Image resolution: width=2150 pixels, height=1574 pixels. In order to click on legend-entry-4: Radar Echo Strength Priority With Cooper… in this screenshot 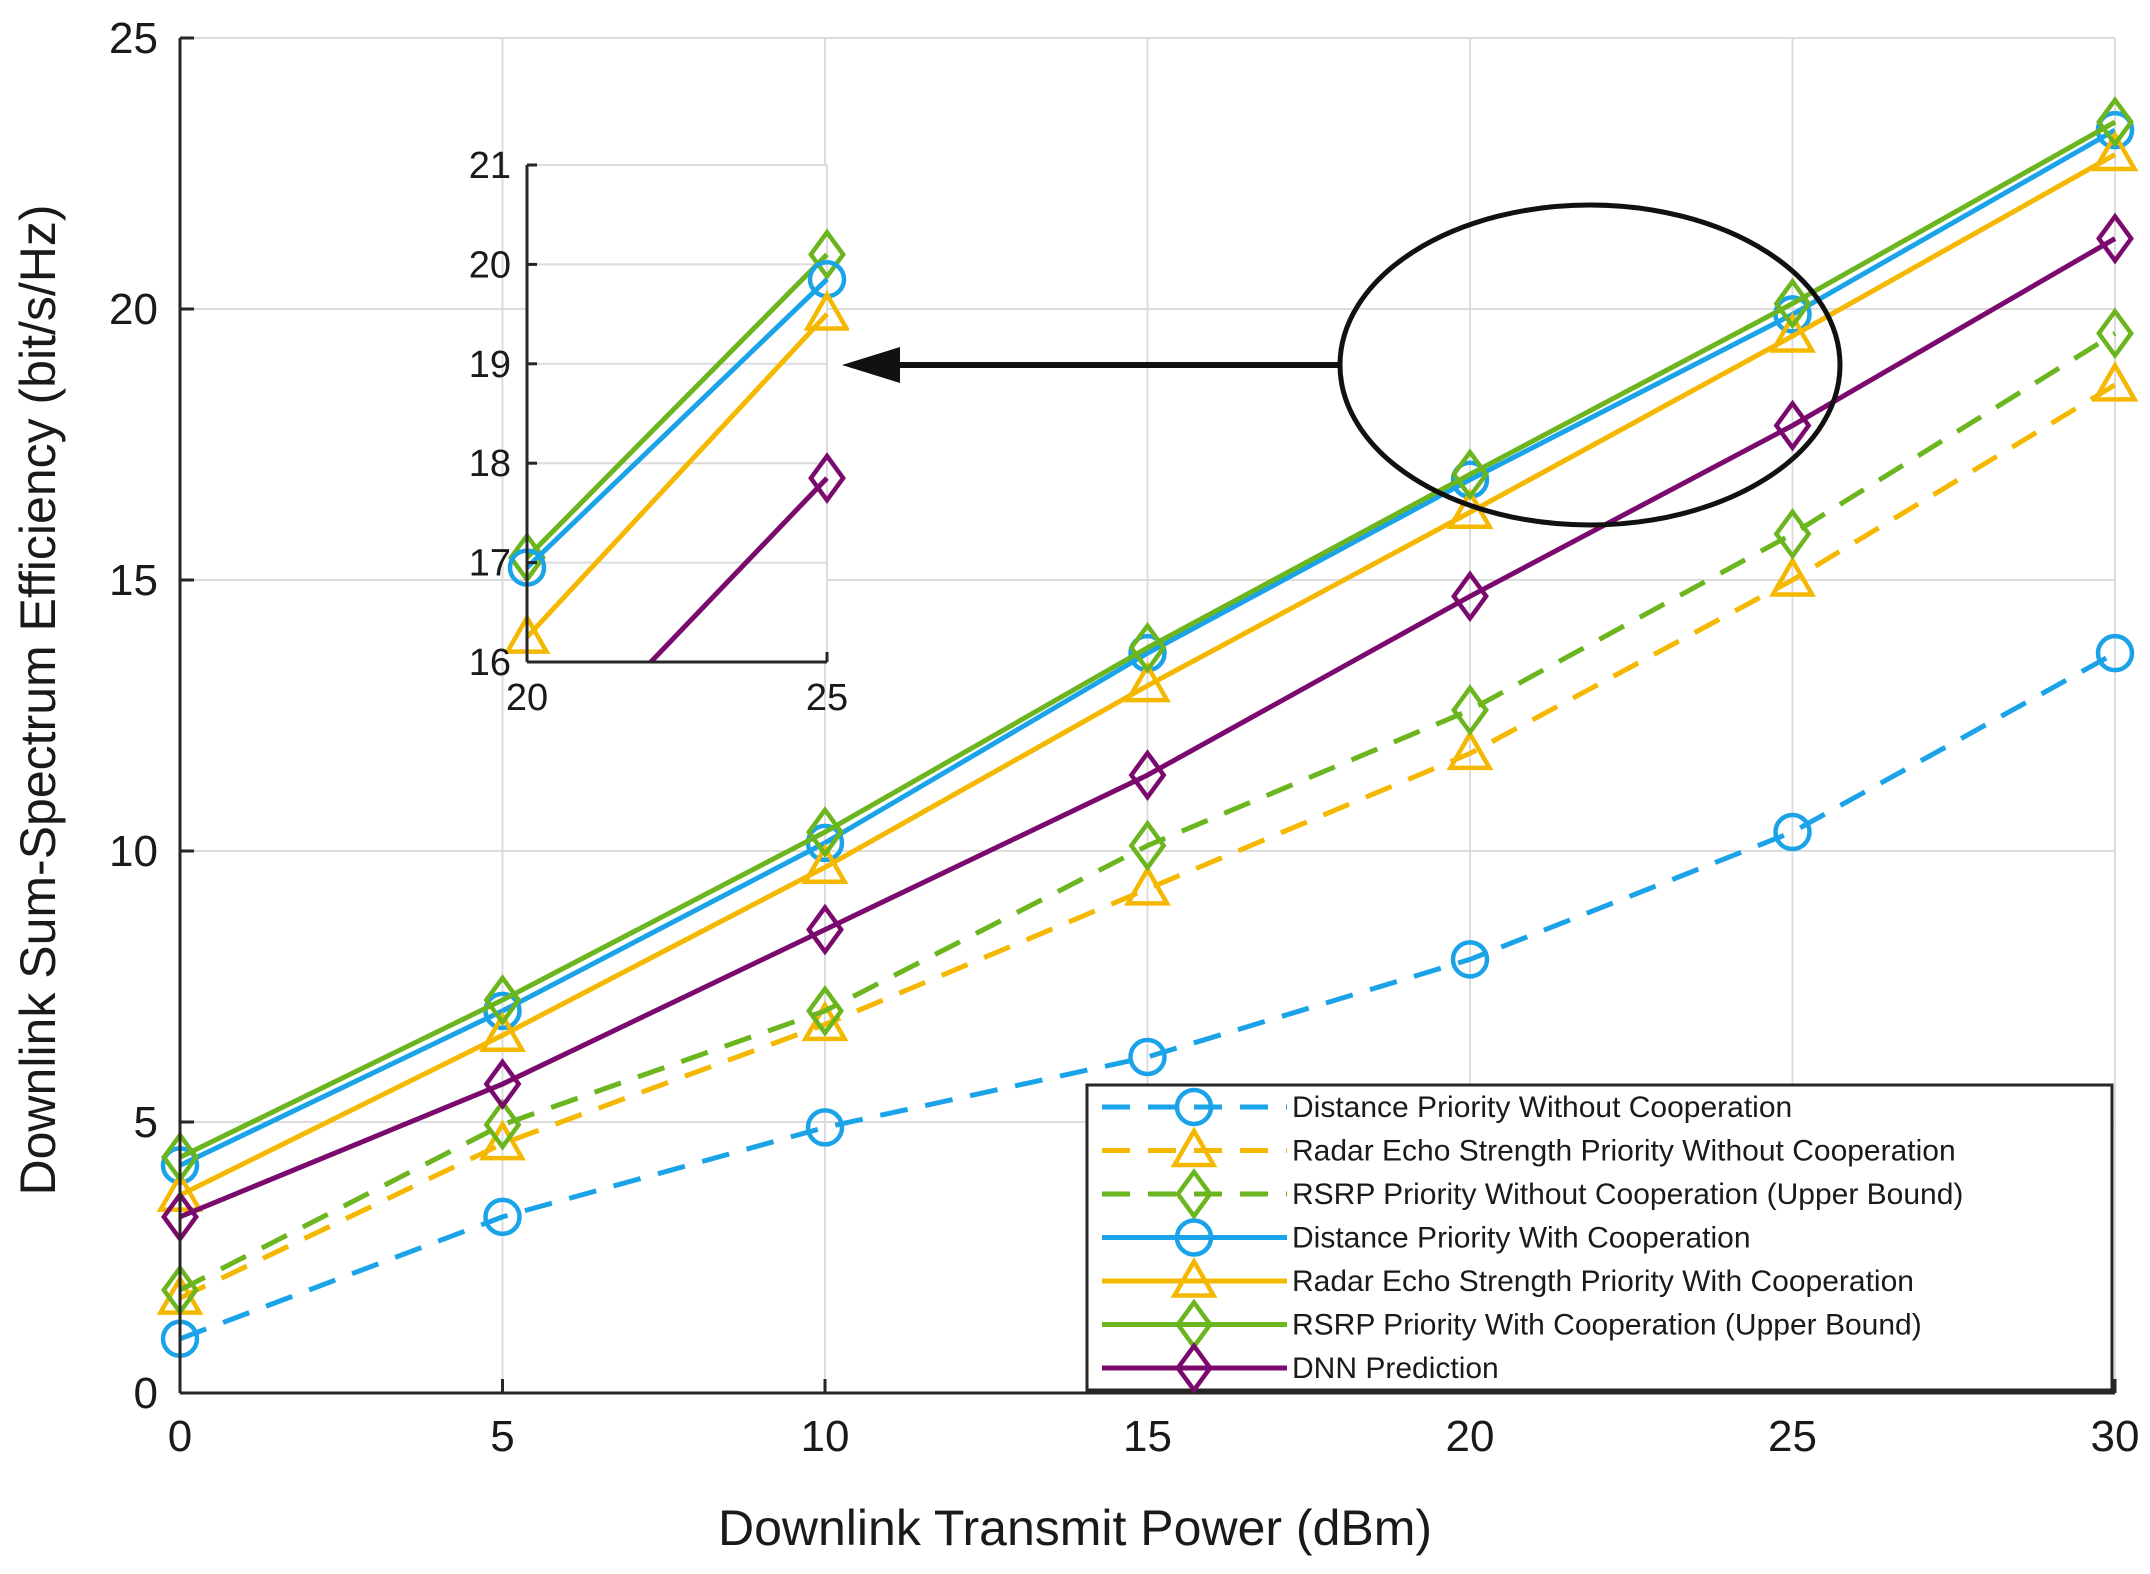, I will do `click(1508, 1277)`.